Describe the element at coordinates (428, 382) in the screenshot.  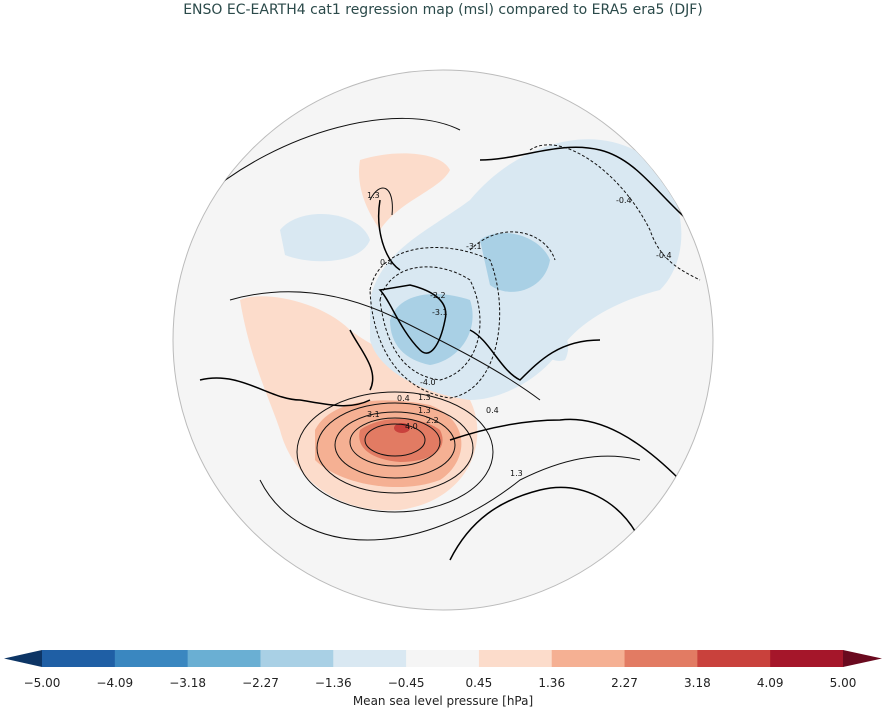
I see `contour-label: -4.0` at that location.